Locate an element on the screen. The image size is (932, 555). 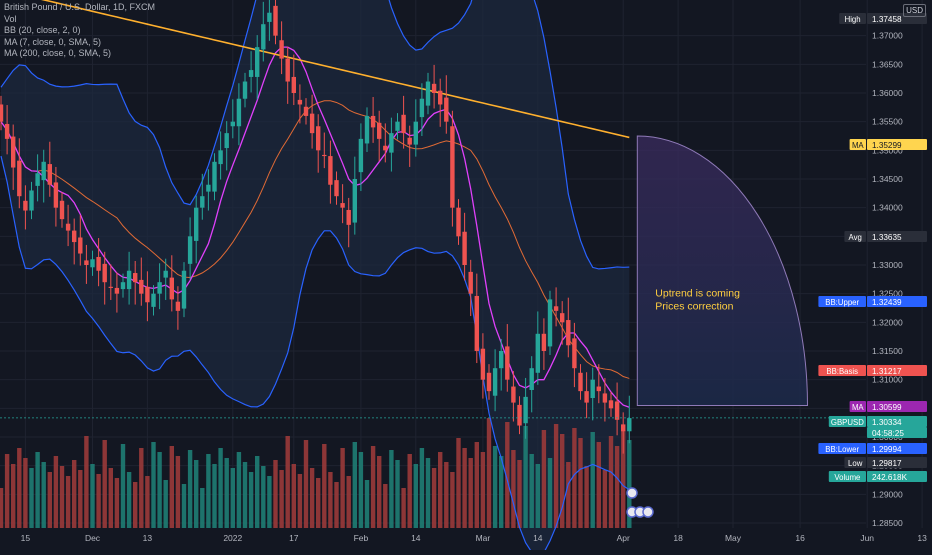
legend-vol: Vol is located at coordinates (10, 18).